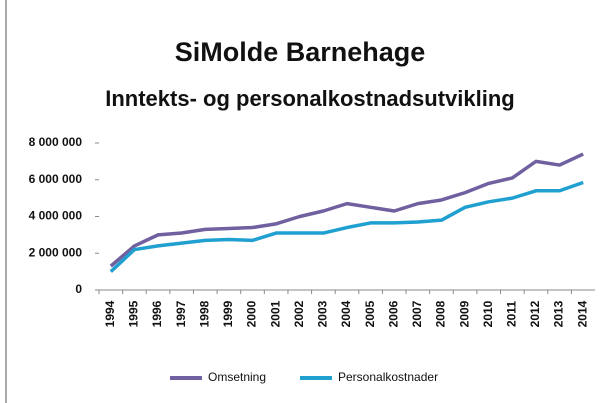 The height and width of the screenshot is (403, 605). I want to click on legend-label: Personalkostnader, so click(388, 377).